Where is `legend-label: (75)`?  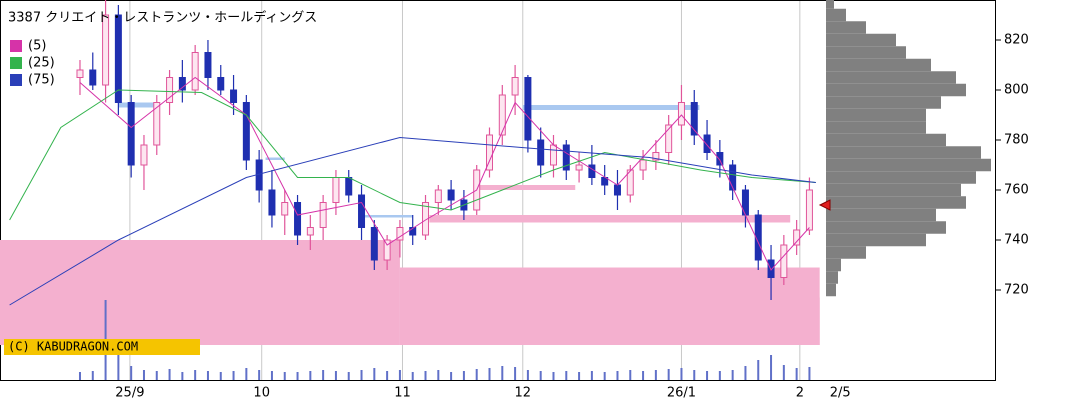
legend-label: (75) is located at coordinates (41, 80).